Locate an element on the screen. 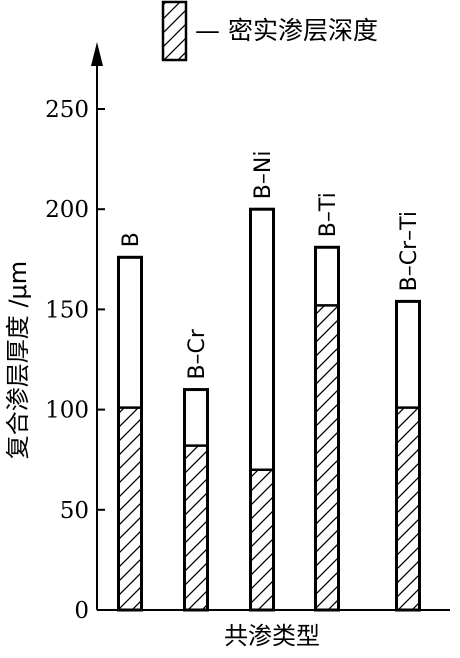 Image resolution: width=460 pixels, height=658 pixels. y-tick-label: 150 is located at coordinates (67, 310).